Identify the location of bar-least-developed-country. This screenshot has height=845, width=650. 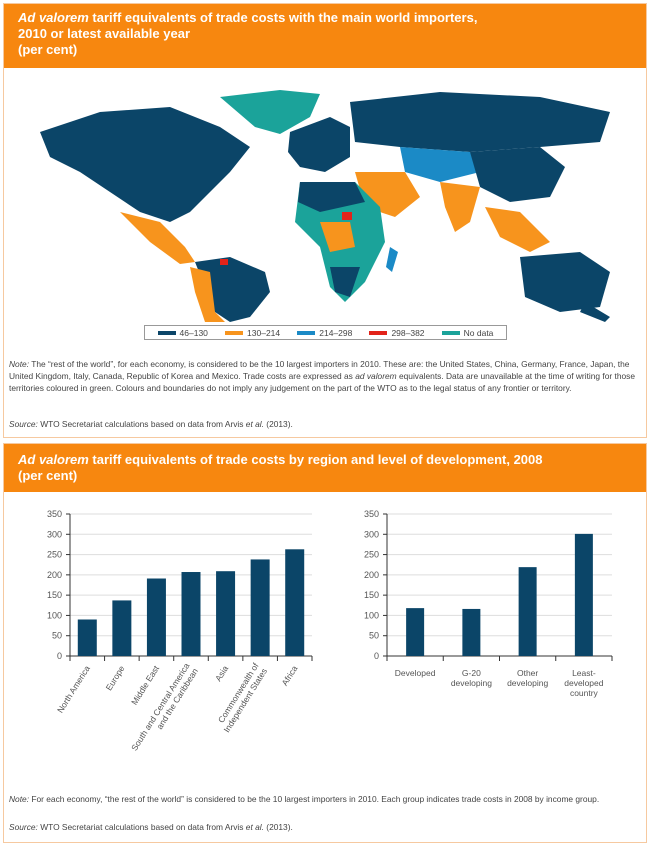
(583, 594).